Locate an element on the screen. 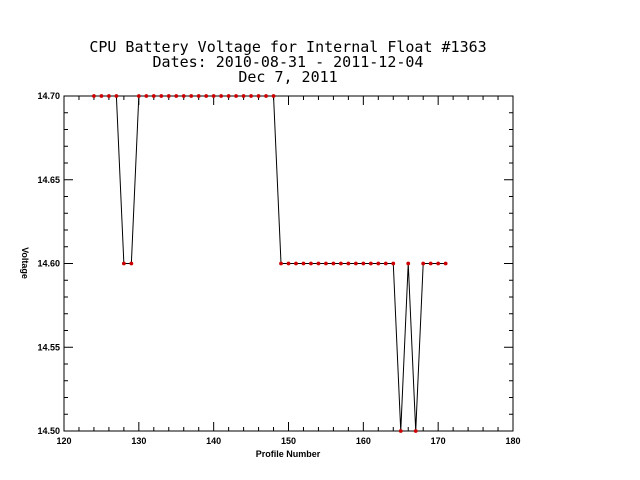  y-tick-label: 14.55 is located at coordinates (48, 347).